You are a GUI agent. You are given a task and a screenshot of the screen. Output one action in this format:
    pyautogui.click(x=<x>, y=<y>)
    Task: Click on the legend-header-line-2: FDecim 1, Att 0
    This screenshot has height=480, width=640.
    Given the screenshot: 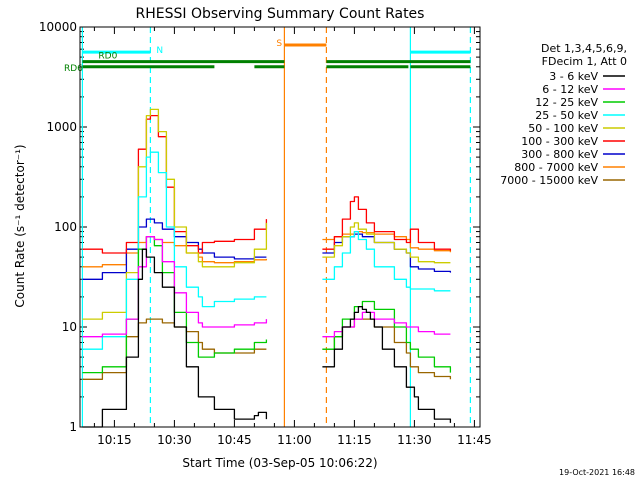 What is the action you would take?
    pyautogui.click(x=584, y=61)
    